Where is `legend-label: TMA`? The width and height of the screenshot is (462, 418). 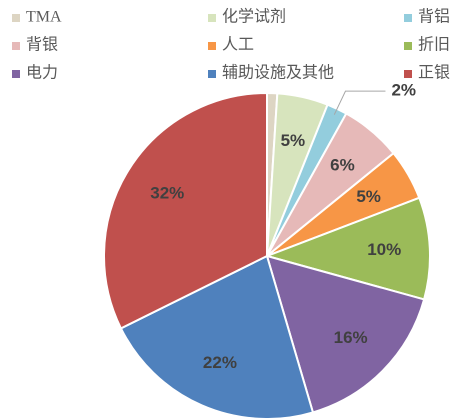
legend-label: TMA is located at coordinates (44, 17).